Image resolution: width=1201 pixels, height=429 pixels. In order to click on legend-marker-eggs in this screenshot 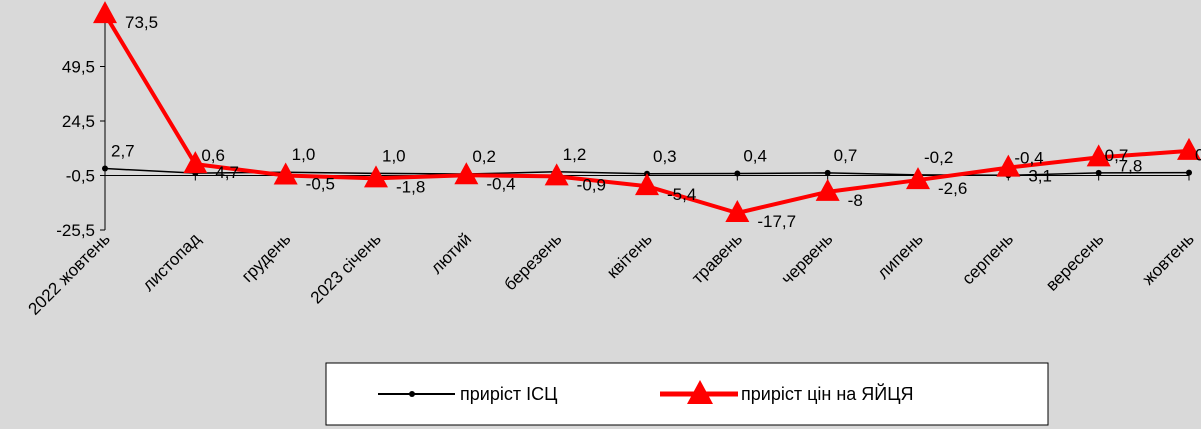, I will do `click(700, 392)`.